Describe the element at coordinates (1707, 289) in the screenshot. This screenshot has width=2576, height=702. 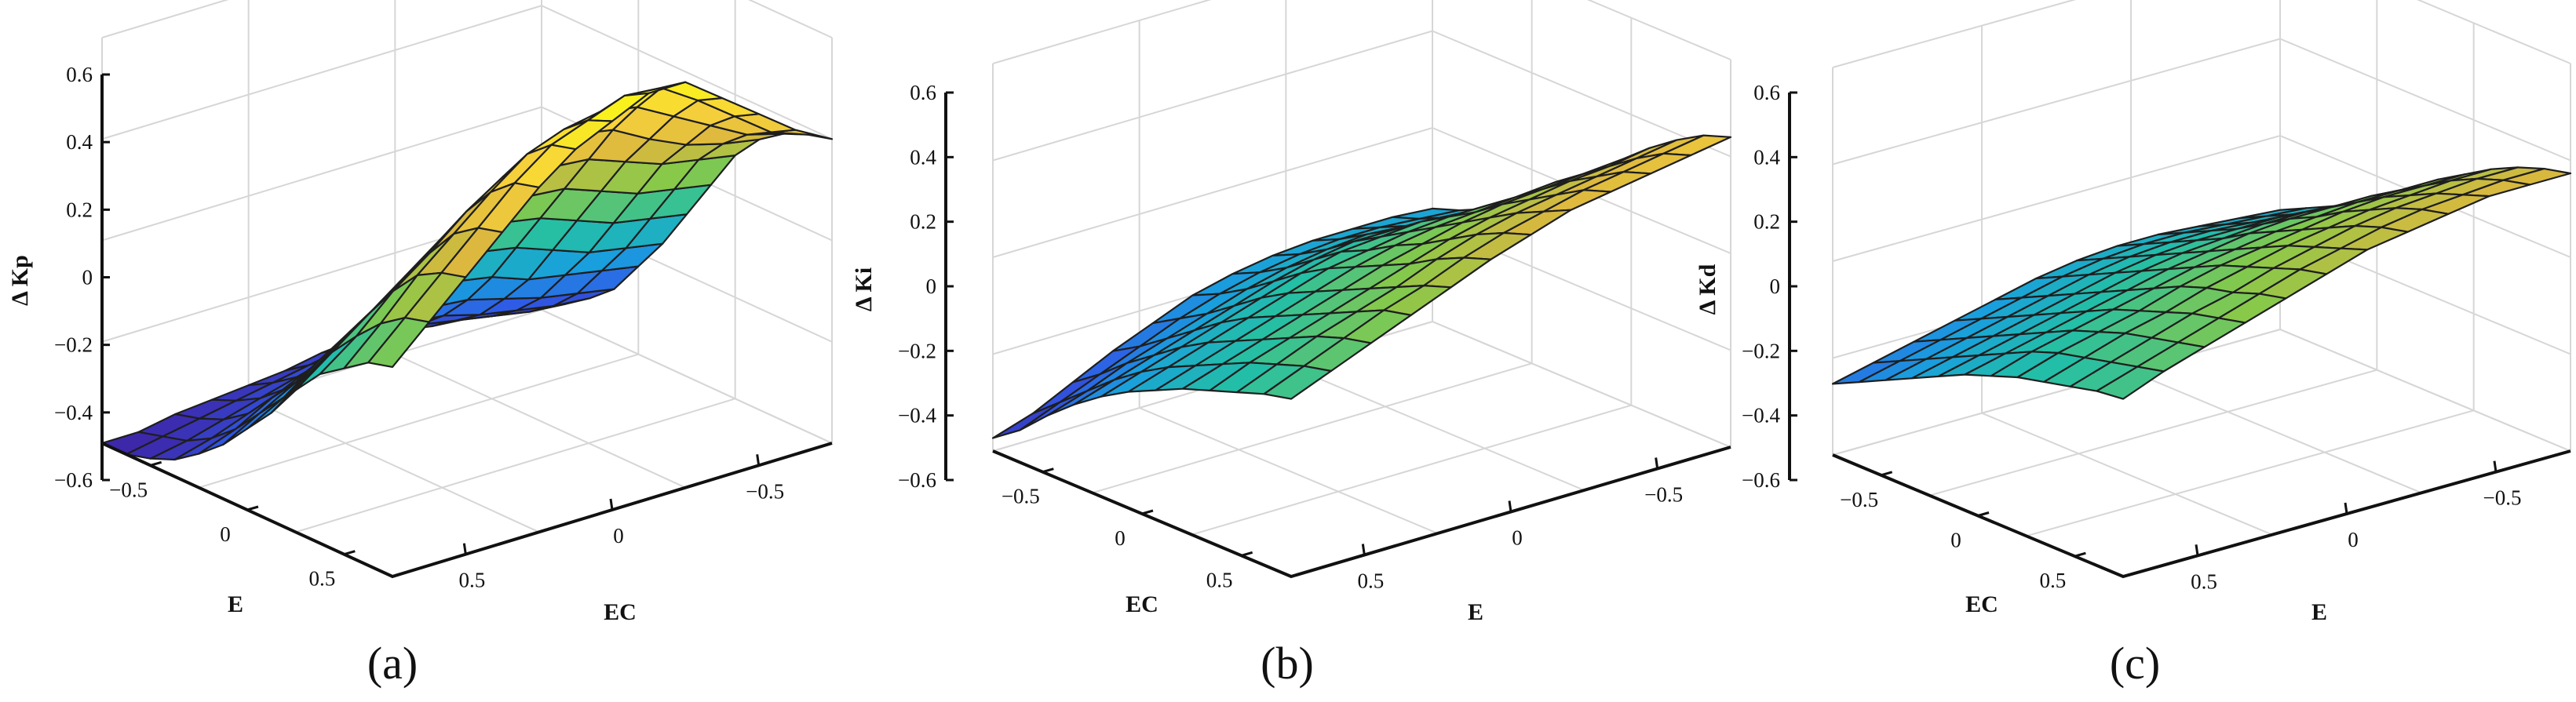
I see `z-axis-label: Δ Kd` at that location.